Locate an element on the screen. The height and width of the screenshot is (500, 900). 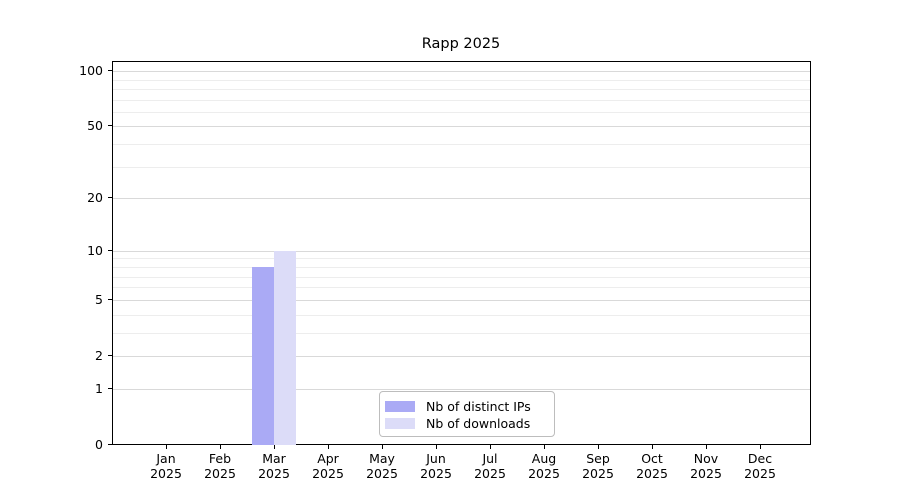
x-tick-label: Jan 2025 is located at coordinates (166, 466).